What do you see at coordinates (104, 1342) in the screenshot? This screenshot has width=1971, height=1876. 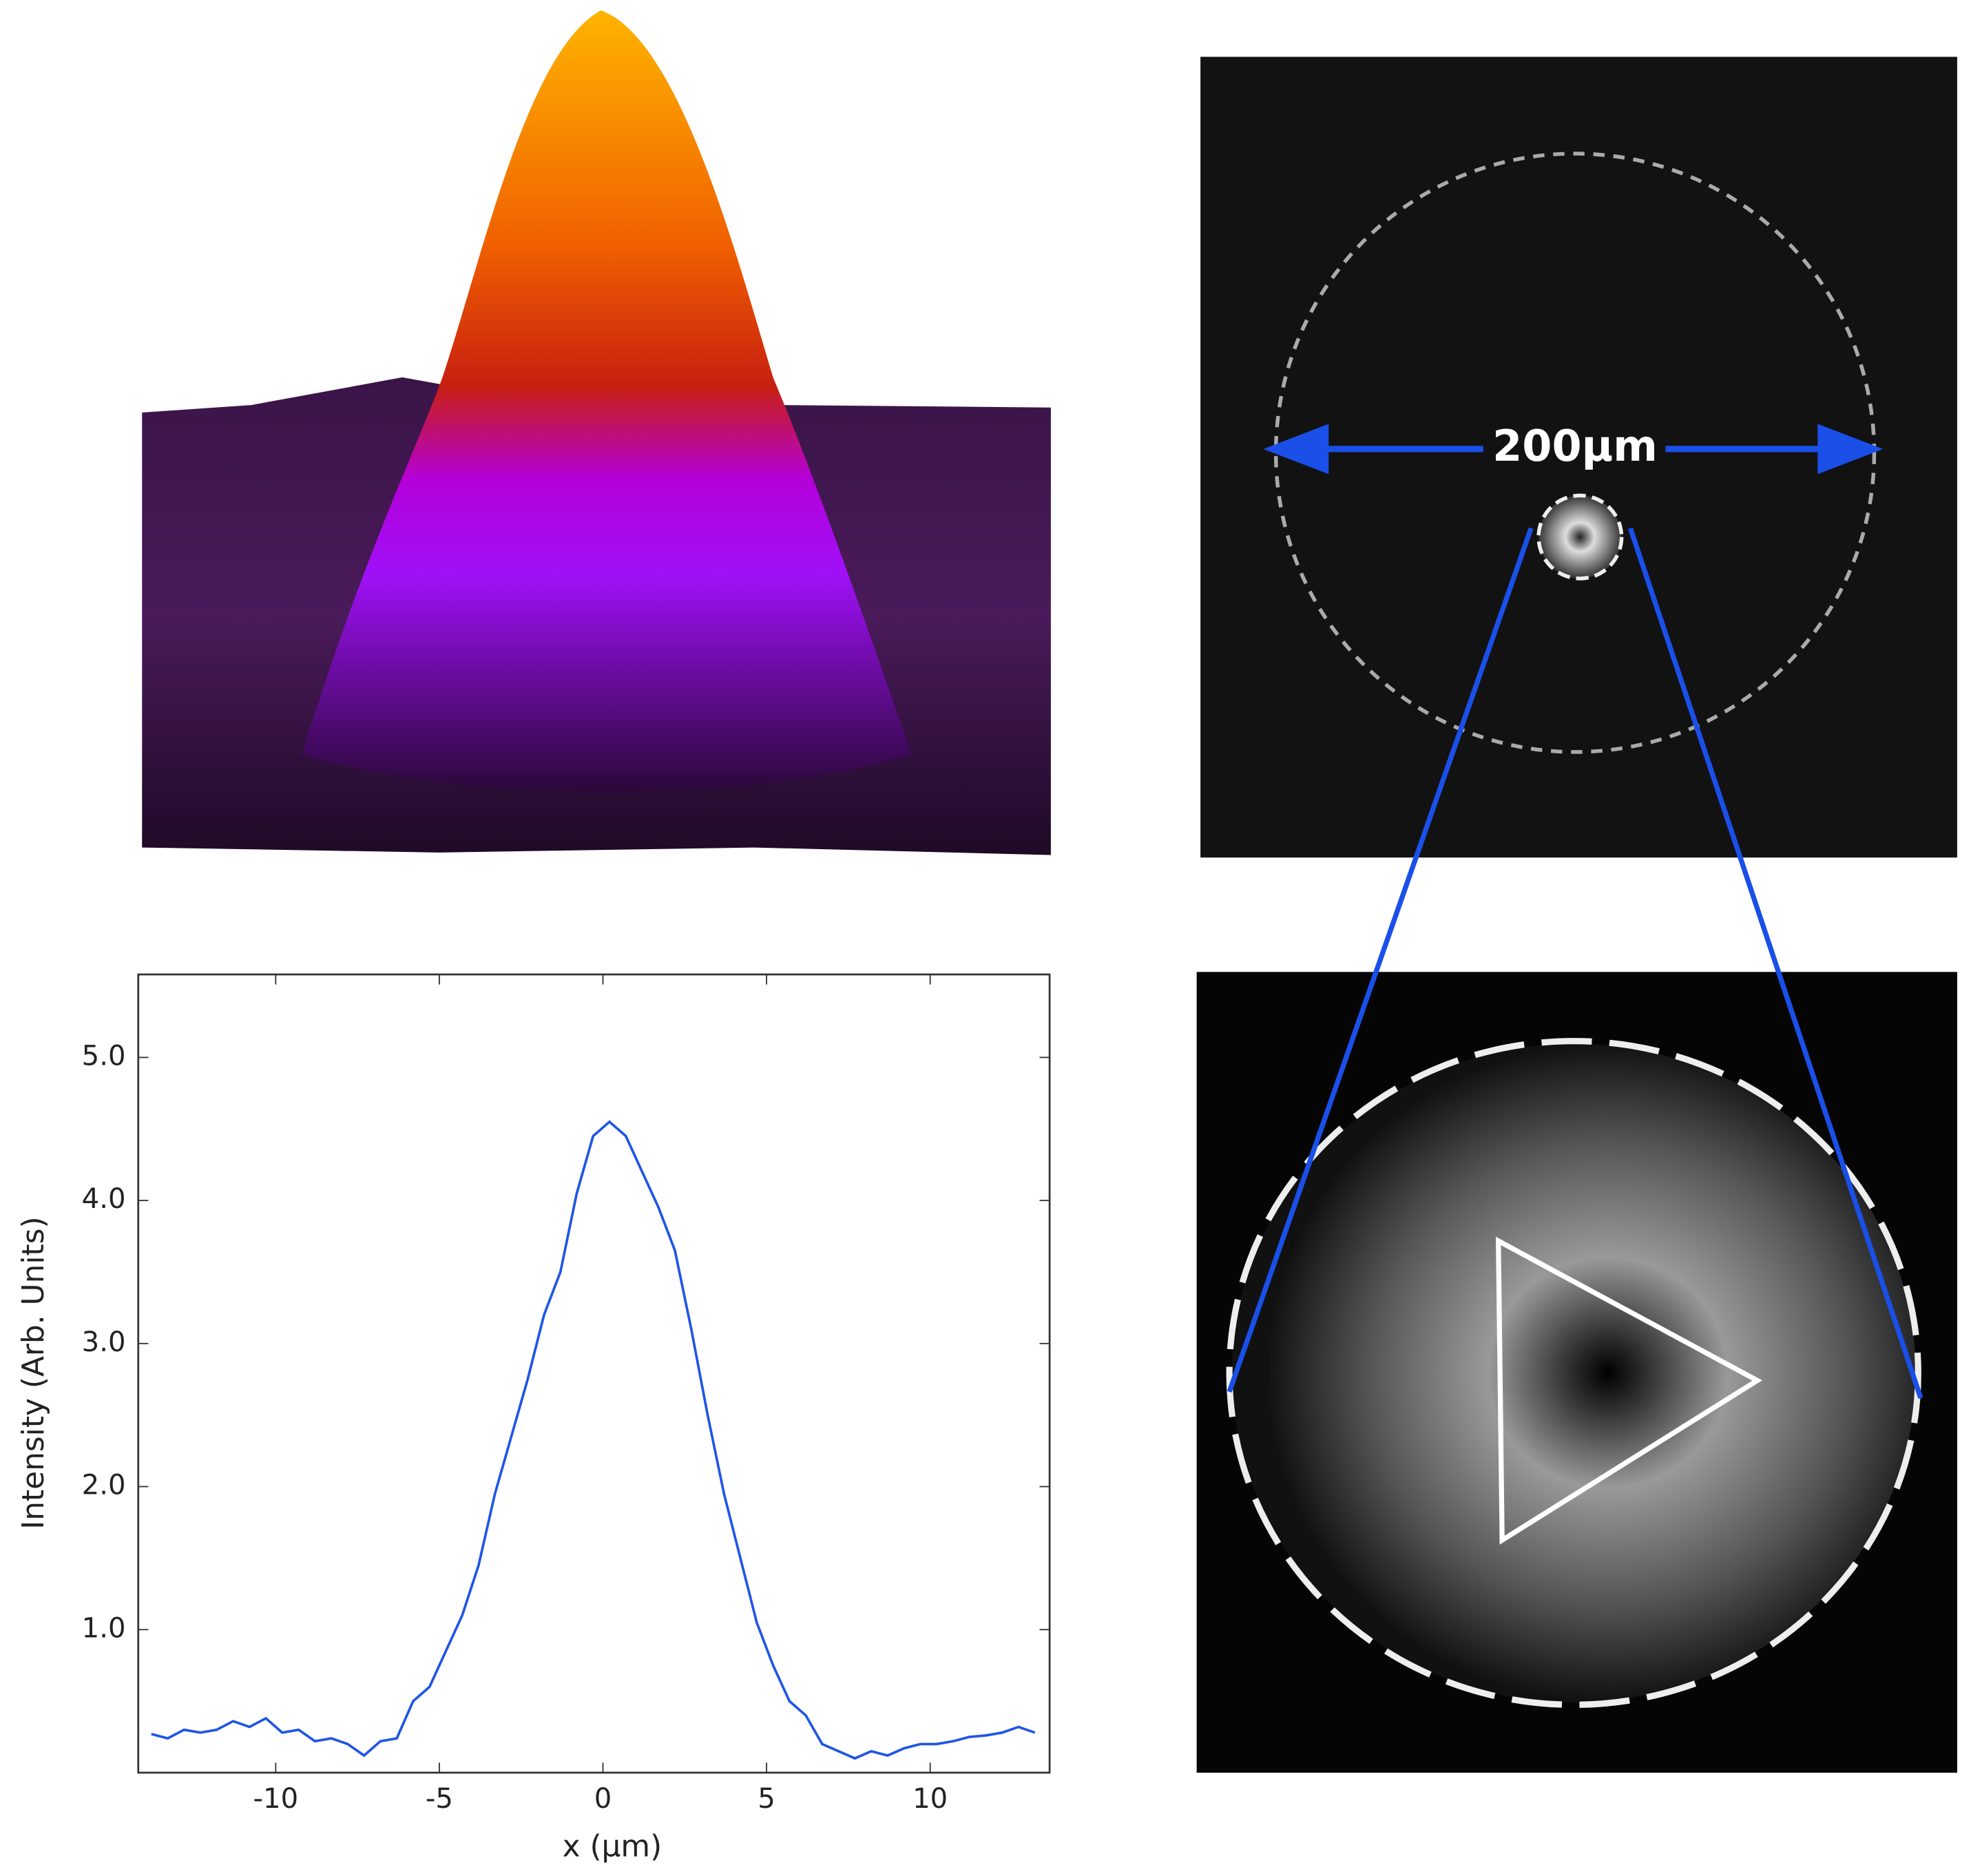 I see `y-tick-label: 3.0` at bounding box center [104, 1342].